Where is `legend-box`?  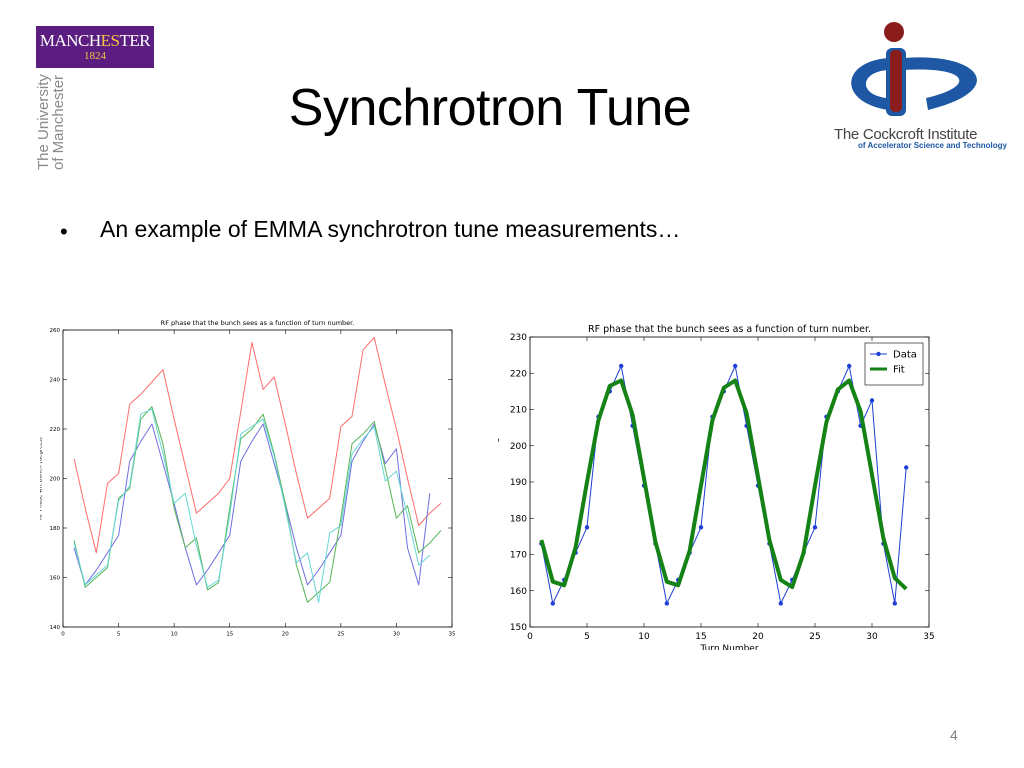 legend-box is located at coordinates (894, 364).